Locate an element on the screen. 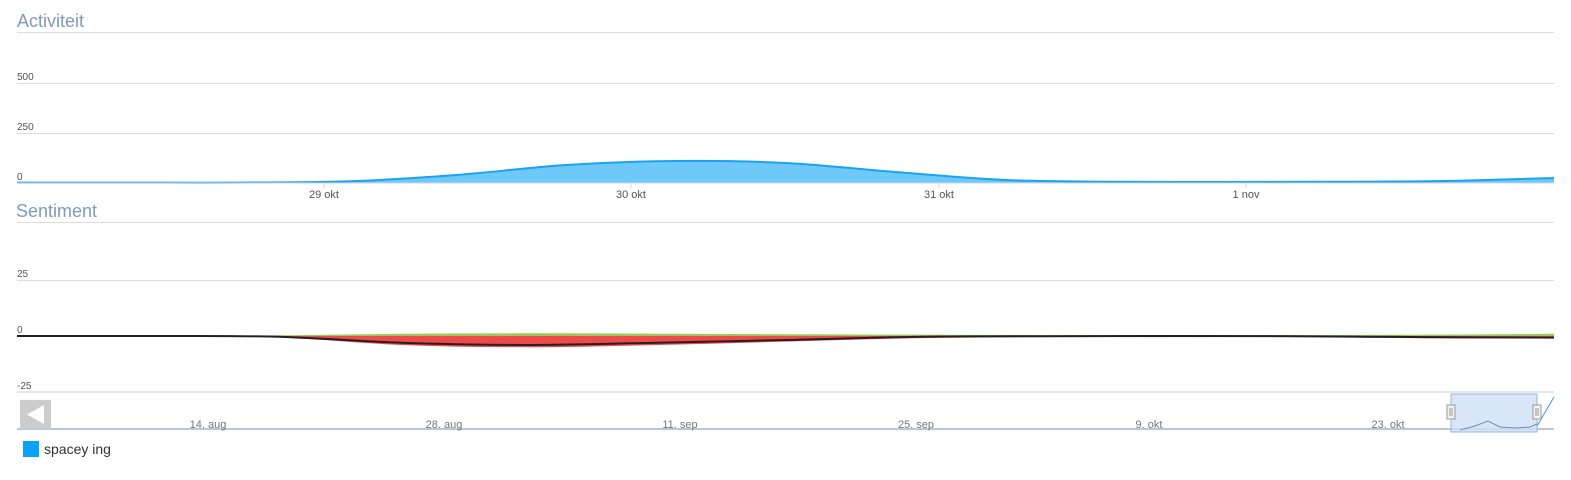 This screenshot has width=1571, height=480. activity-y-tick: 0 is located at coordinates (20, 177).